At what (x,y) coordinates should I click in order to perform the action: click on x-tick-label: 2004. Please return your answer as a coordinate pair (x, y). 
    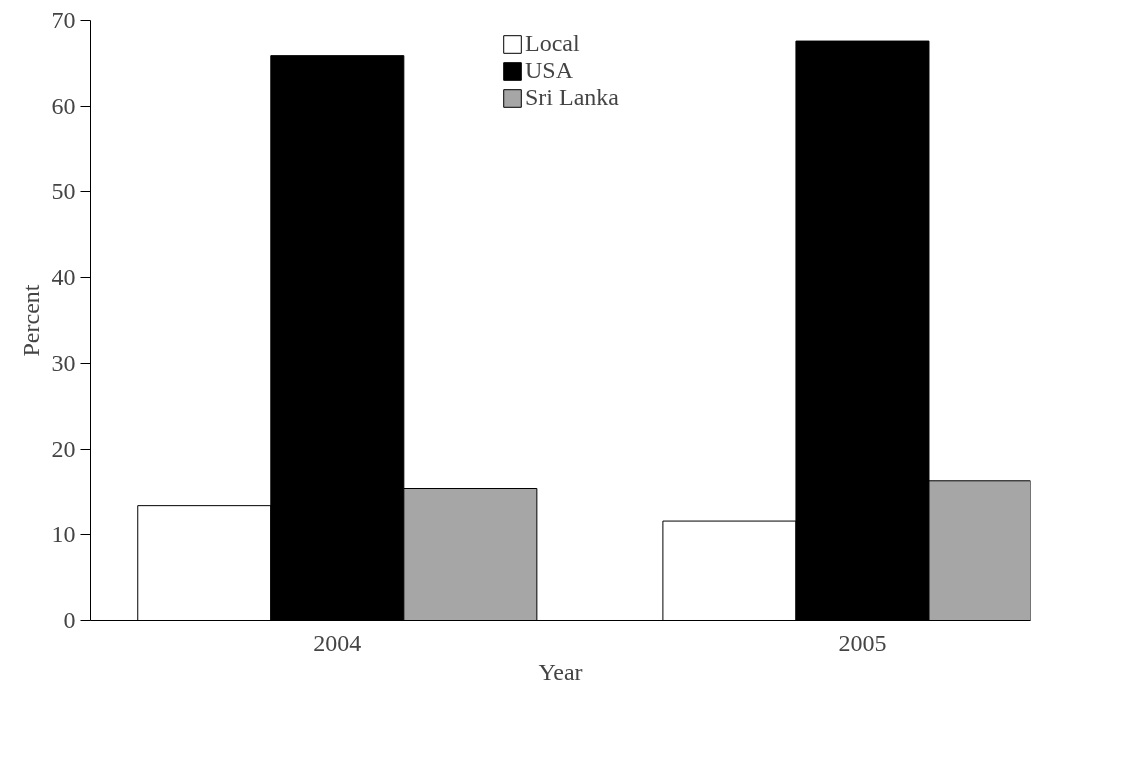
    Looking at the image, I should click on (337, 642).